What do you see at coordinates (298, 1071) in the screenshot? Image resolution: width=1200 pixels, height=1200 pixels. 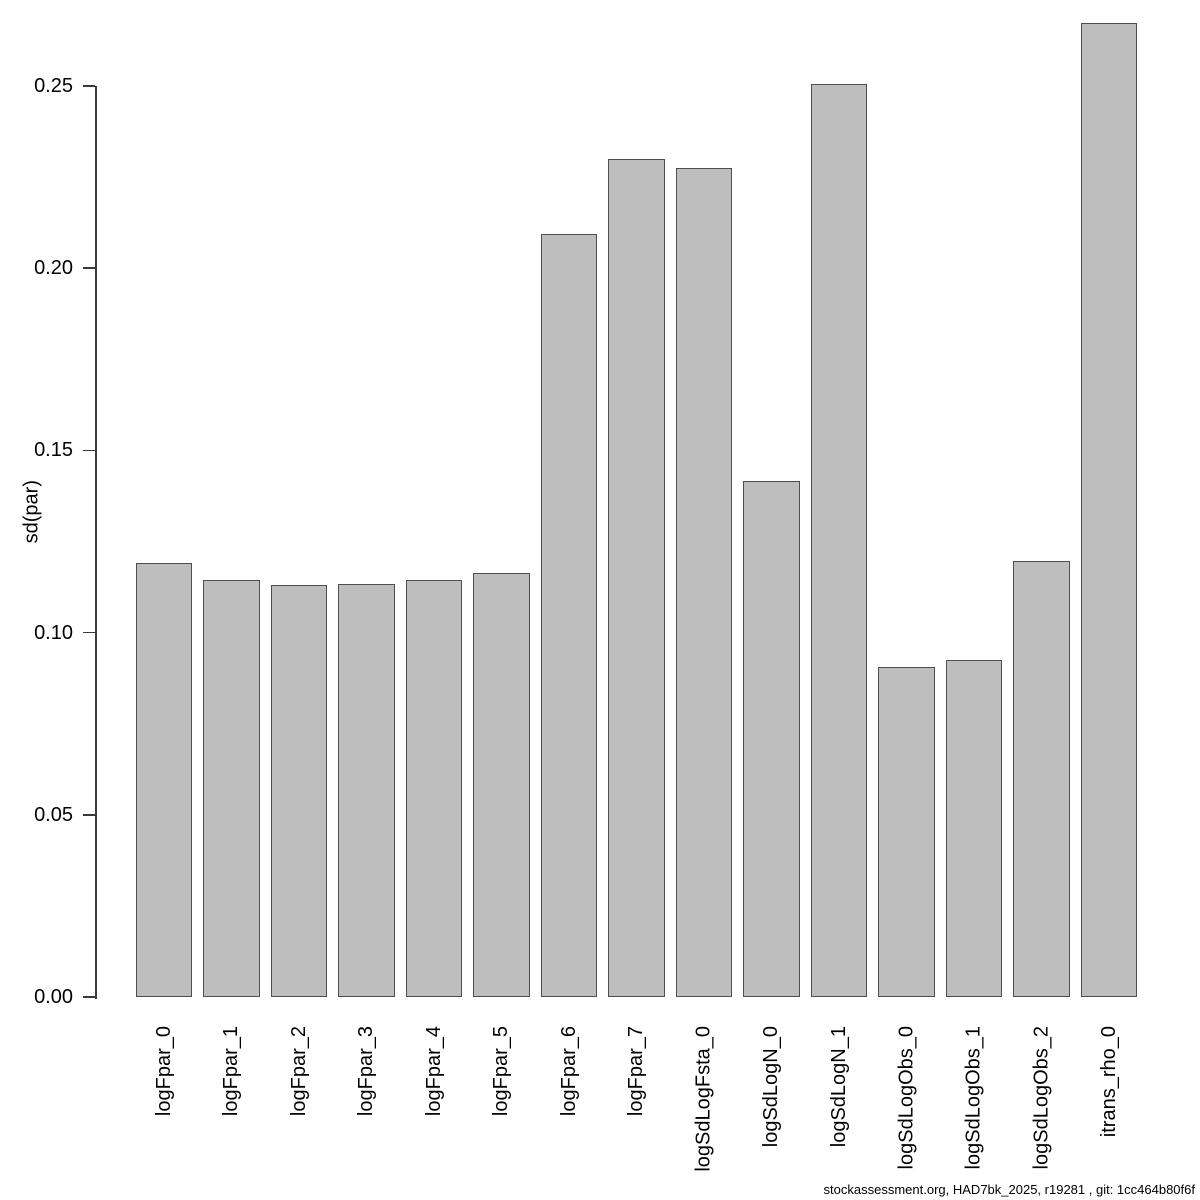 I see `x-tick-label-text: logFpar_2` at bounding box center [298, 1071].